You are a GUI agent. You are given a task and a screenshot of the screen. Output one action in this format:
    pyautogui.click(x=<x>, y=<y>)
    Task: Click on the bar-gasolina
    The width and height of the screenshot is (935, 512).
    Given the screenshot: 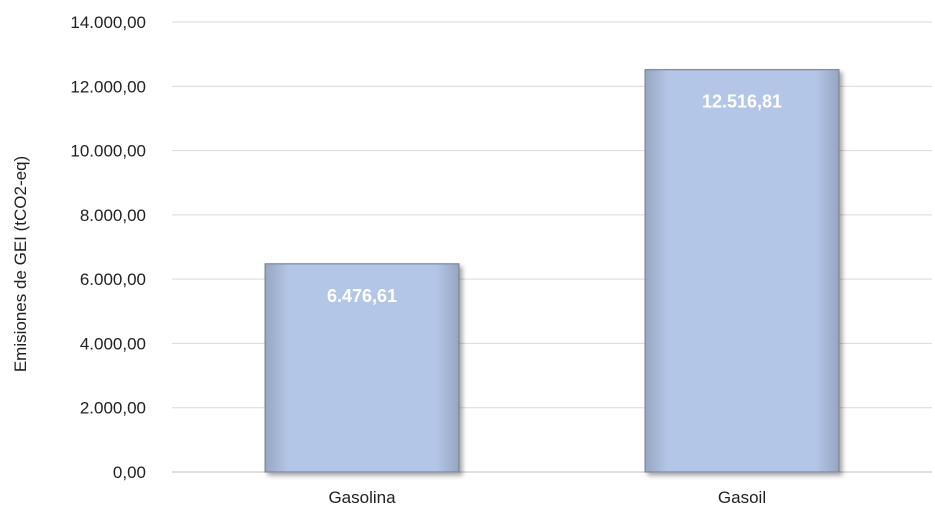 What is the action you would take?
    pyautogui.click(x=362, y=368)
    